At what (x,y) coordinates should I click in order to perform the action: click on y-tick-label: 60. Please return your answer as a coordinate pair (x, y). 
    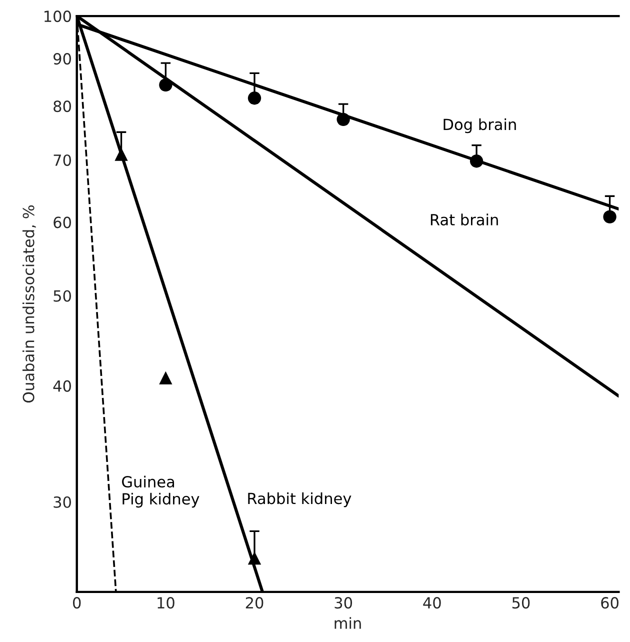
    Looking at the image, I should click on (62, 222).